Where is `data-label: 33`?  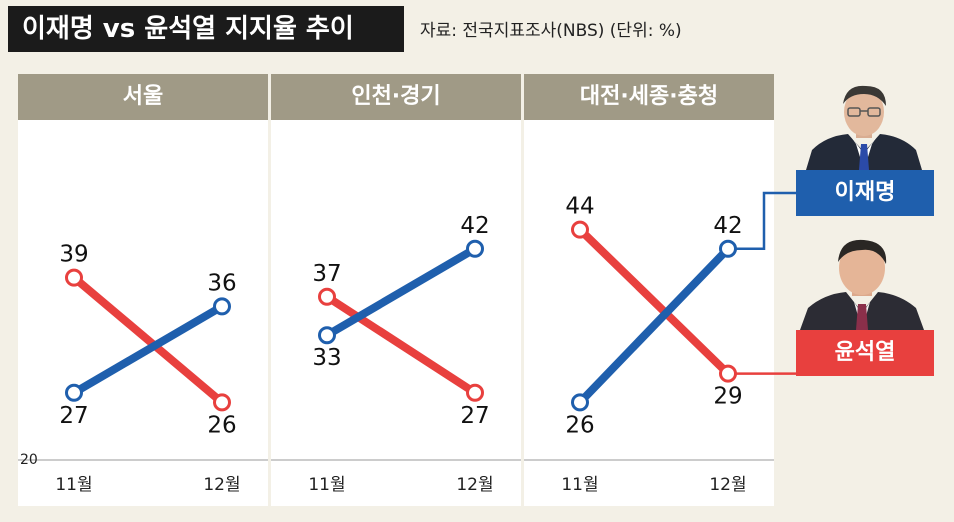 data-label: 33 is located at coordinates (326, 358).